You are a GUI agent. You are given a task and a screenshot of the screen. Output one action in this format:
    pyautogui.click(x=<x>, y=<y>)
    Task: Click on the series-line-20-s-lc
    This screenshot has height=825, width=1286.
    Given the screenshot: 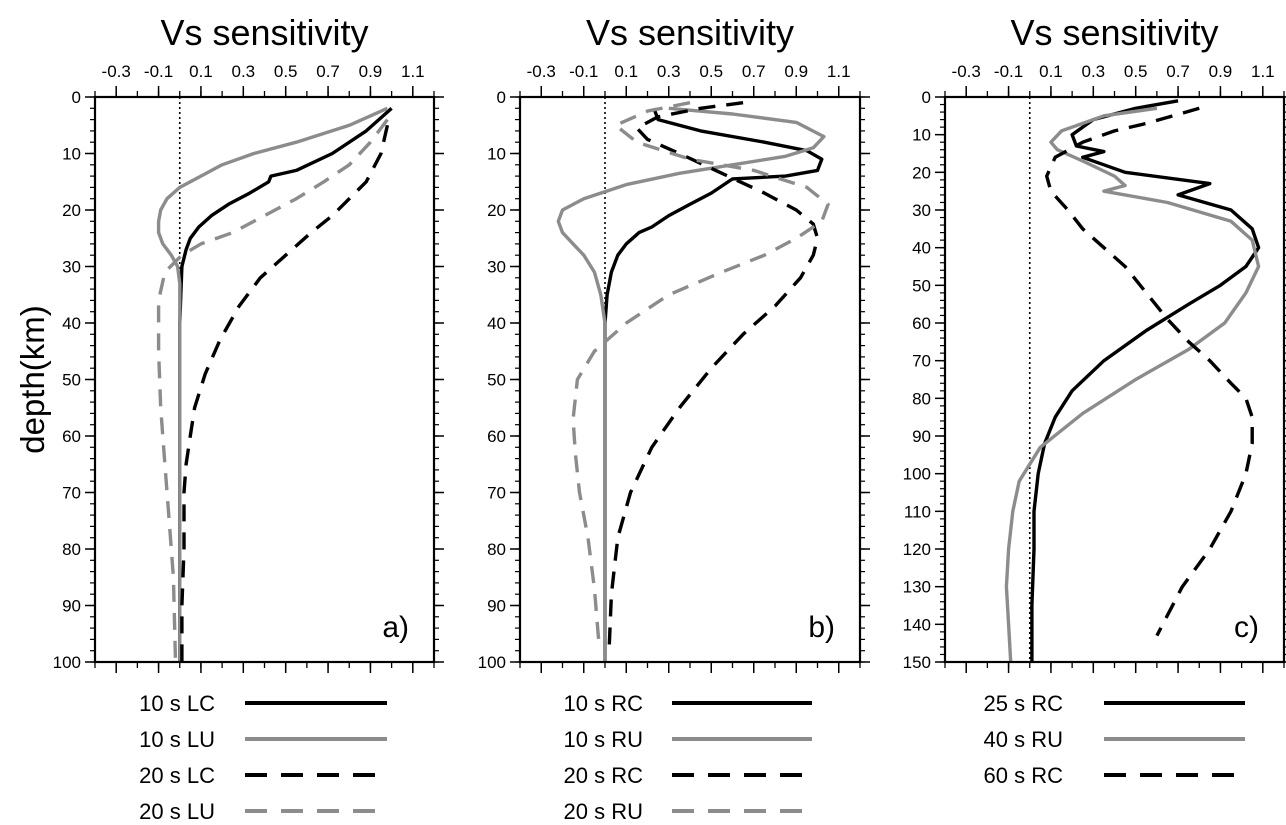 What is the action you would take?
    pyautogui.click(x=285, y=393)
    